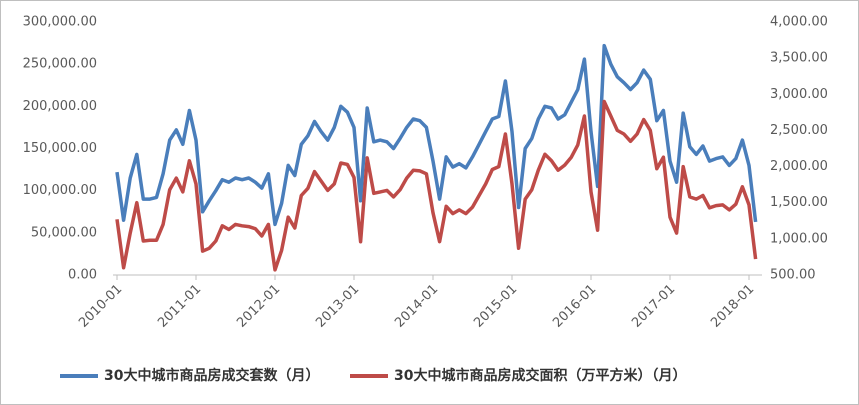  I want to click on y2-tick-label: 1,000.00, so click(799, 238).